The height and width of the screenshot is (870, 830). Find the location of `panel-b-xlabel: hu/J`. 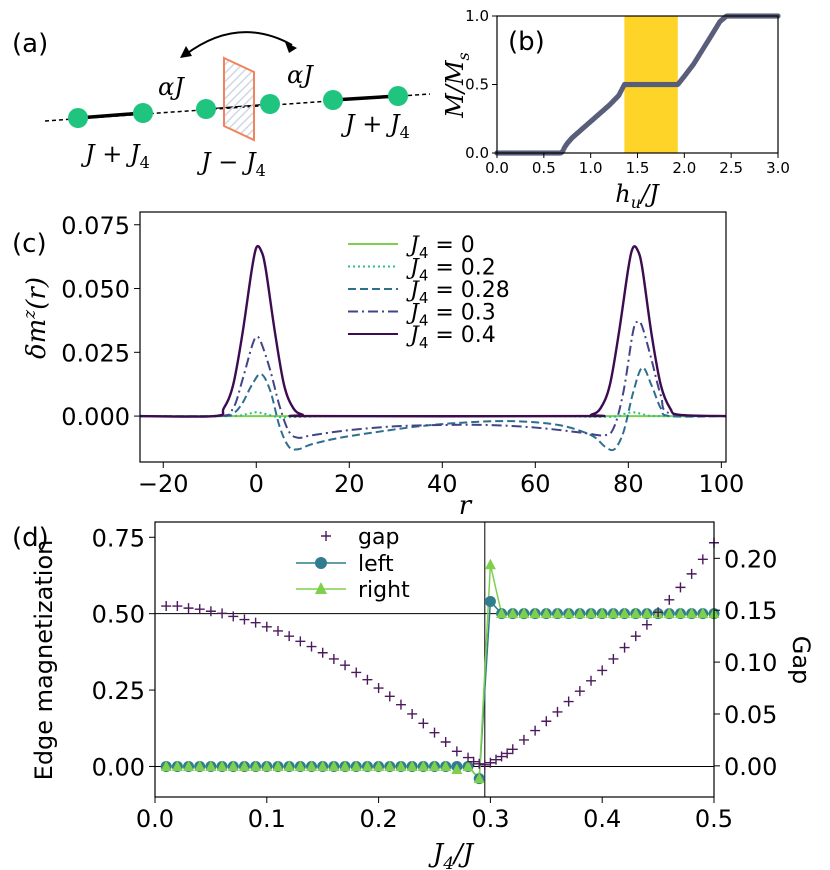

panel-b-xlabel: hu/J is located at coordinates (637, 196).